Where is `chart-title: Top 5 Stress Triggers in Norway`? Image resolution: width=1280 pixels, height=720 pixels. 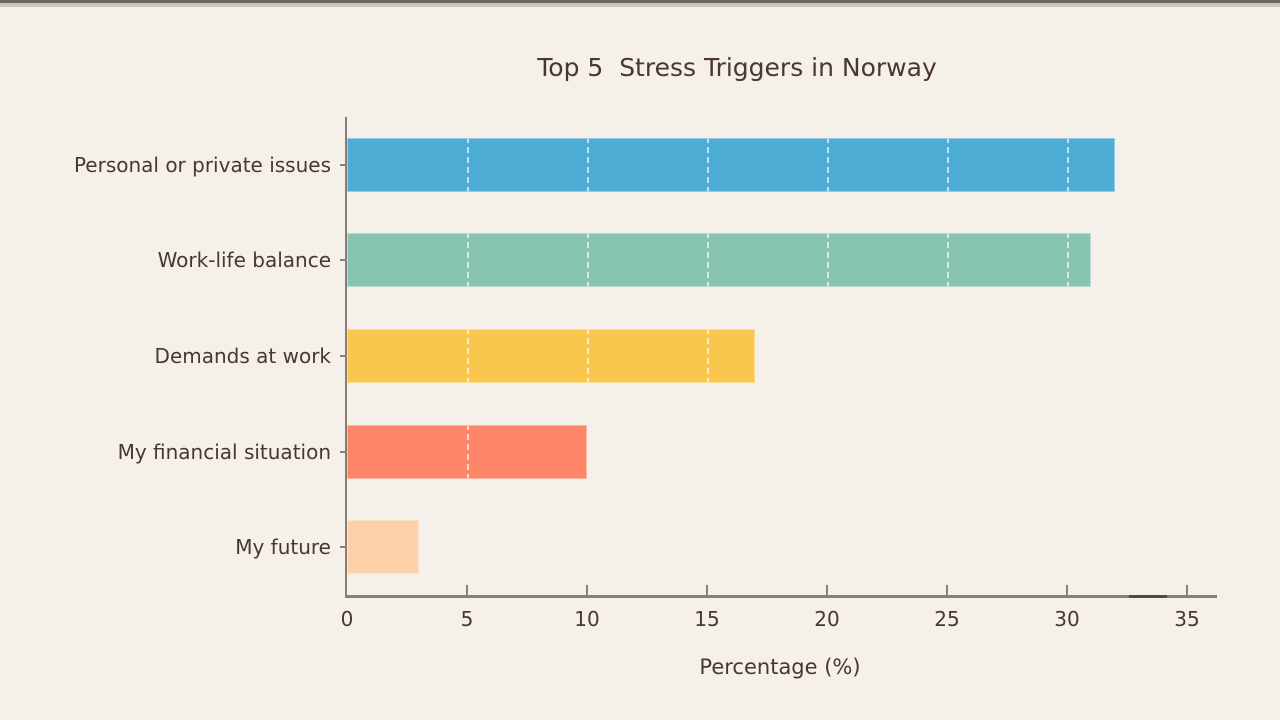 chart-title: Top 5 Stress Triggers in Norway is located at coordinates (737, 67).